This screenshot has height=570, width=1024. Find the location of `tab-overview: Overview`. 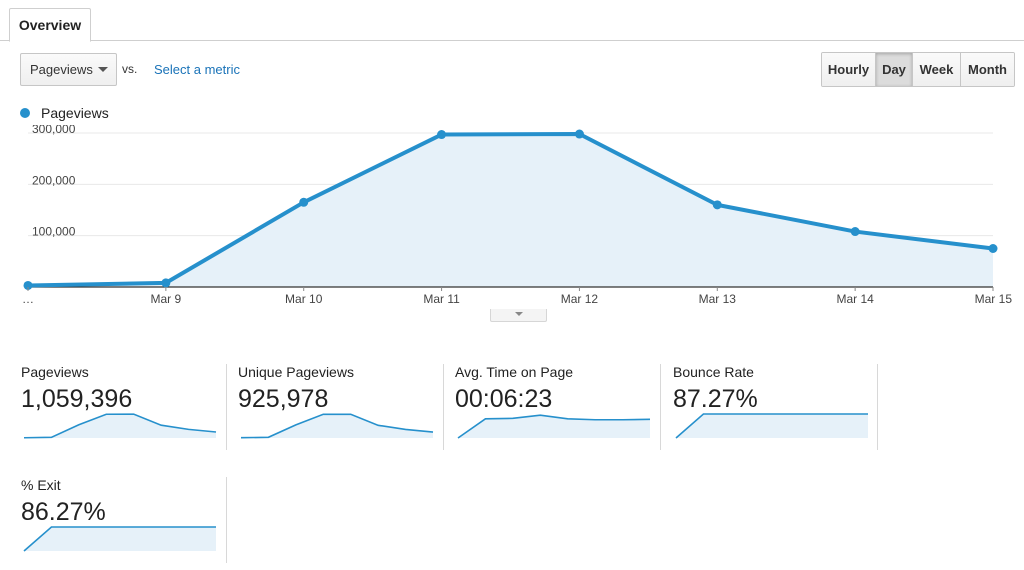

tab-overview: Overview is located at coordinates (50, 25).